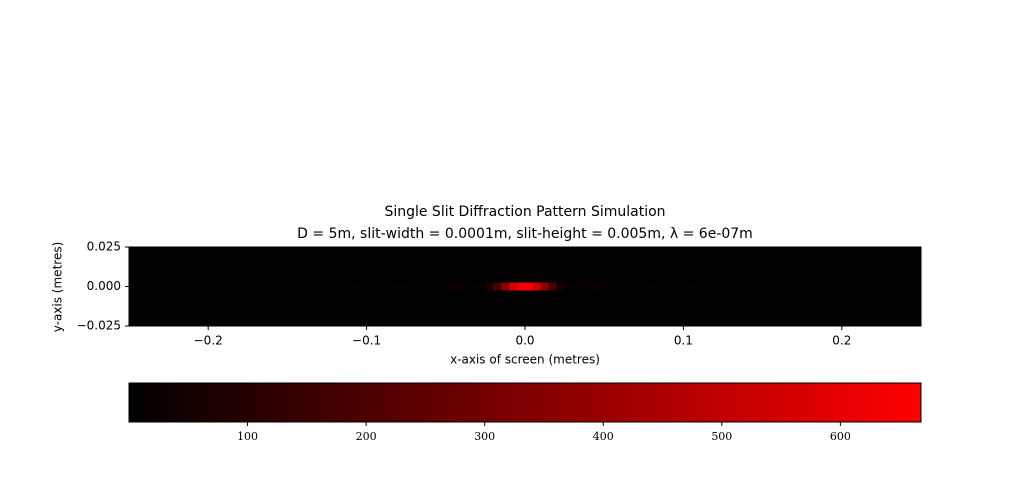 This screenshot has width=1024, height=495. Describe the element at coordinates (721, 436) in the screenshot. I see `colorbar-tick-label: 500` at that location.